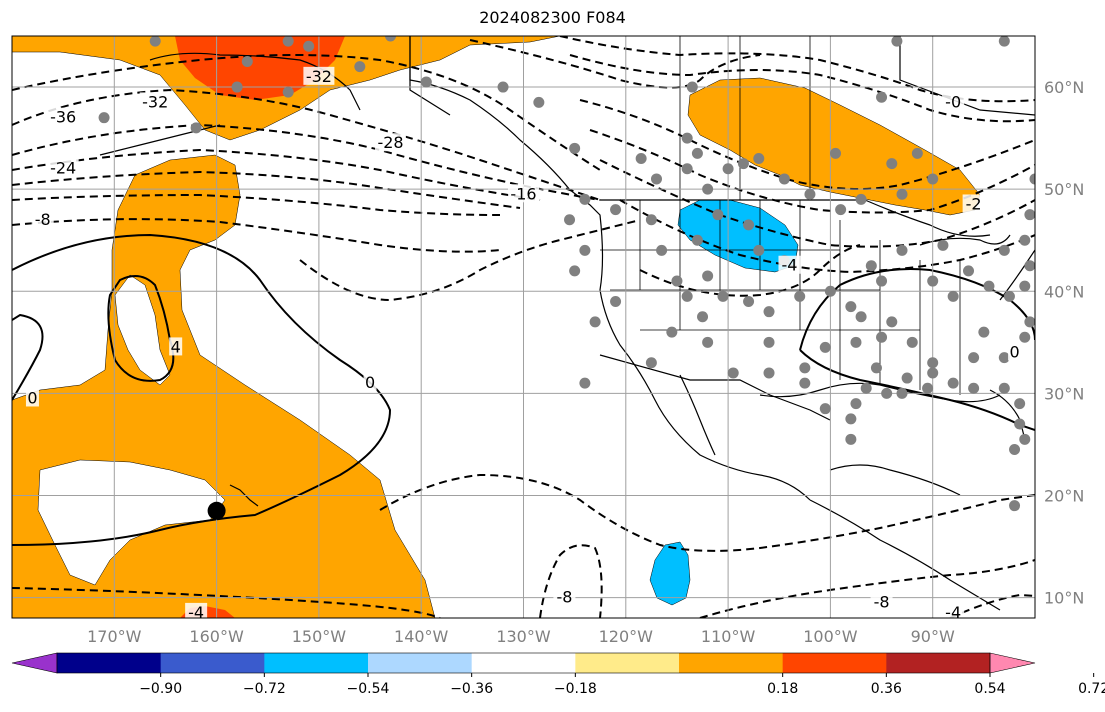  What do you see at coordinates (1091, 689) in the screenshot?
I see `colorbar-tick-label: 0.72` at bounding box center [1091, 689].